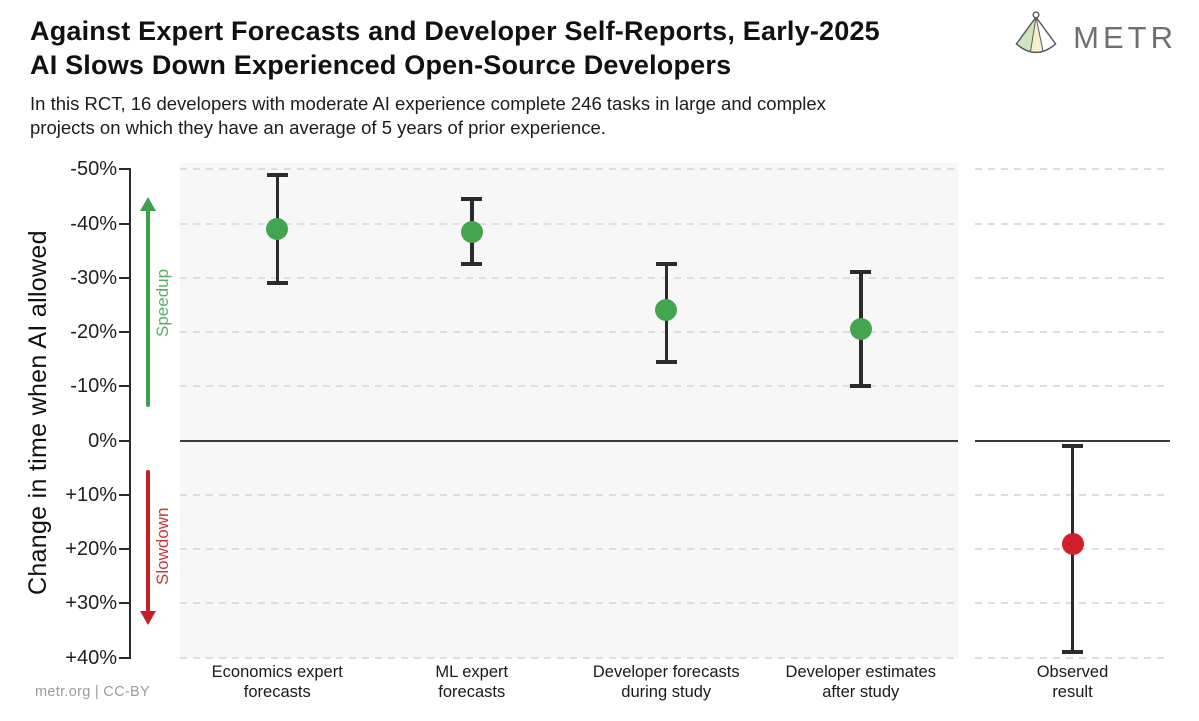 Image resolution: width=1199 pixels, height=721 pixels. Describe the element at coordinates (93, 386) in the screenshot. I see `y-tick-label: -10%` at that location.